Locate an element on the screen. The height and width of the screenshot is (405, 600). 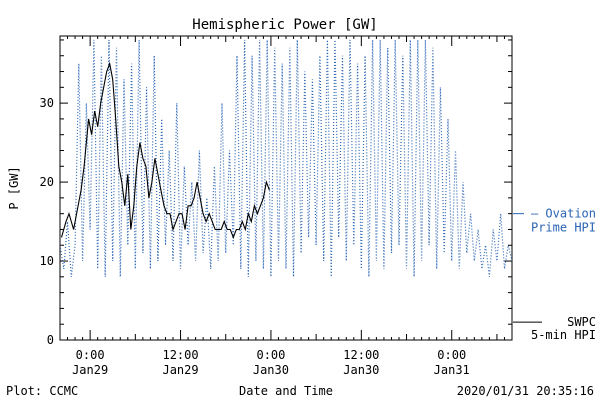
footer-plot-credit: Plot: CCMC is located at coordinates (42, 391).